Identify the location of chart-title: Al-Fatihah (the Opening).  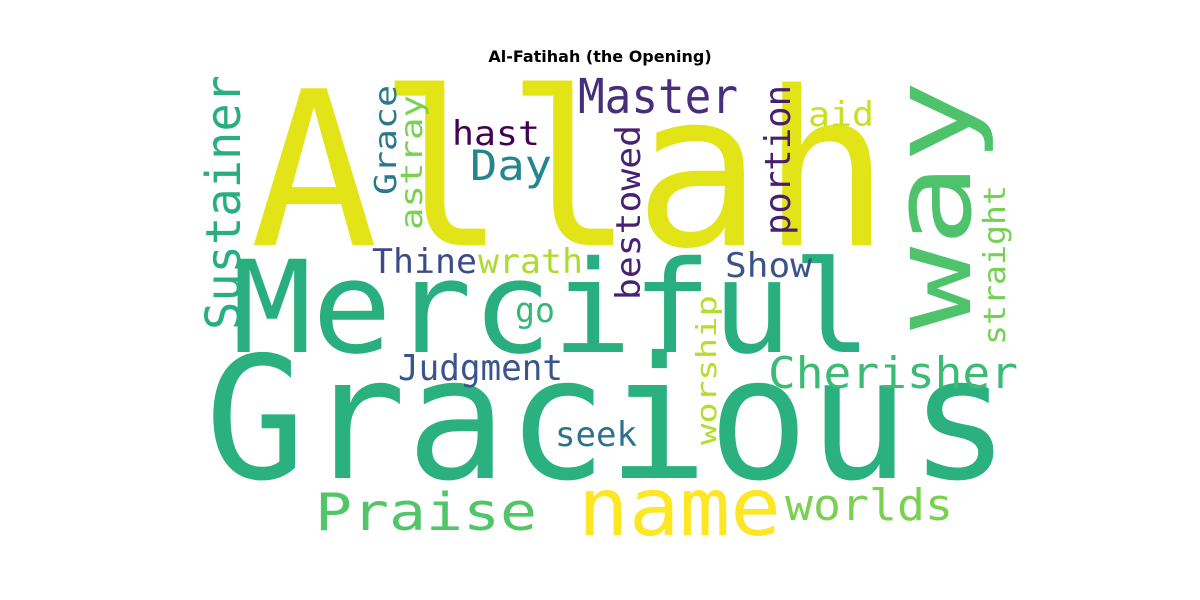
(600, 56).